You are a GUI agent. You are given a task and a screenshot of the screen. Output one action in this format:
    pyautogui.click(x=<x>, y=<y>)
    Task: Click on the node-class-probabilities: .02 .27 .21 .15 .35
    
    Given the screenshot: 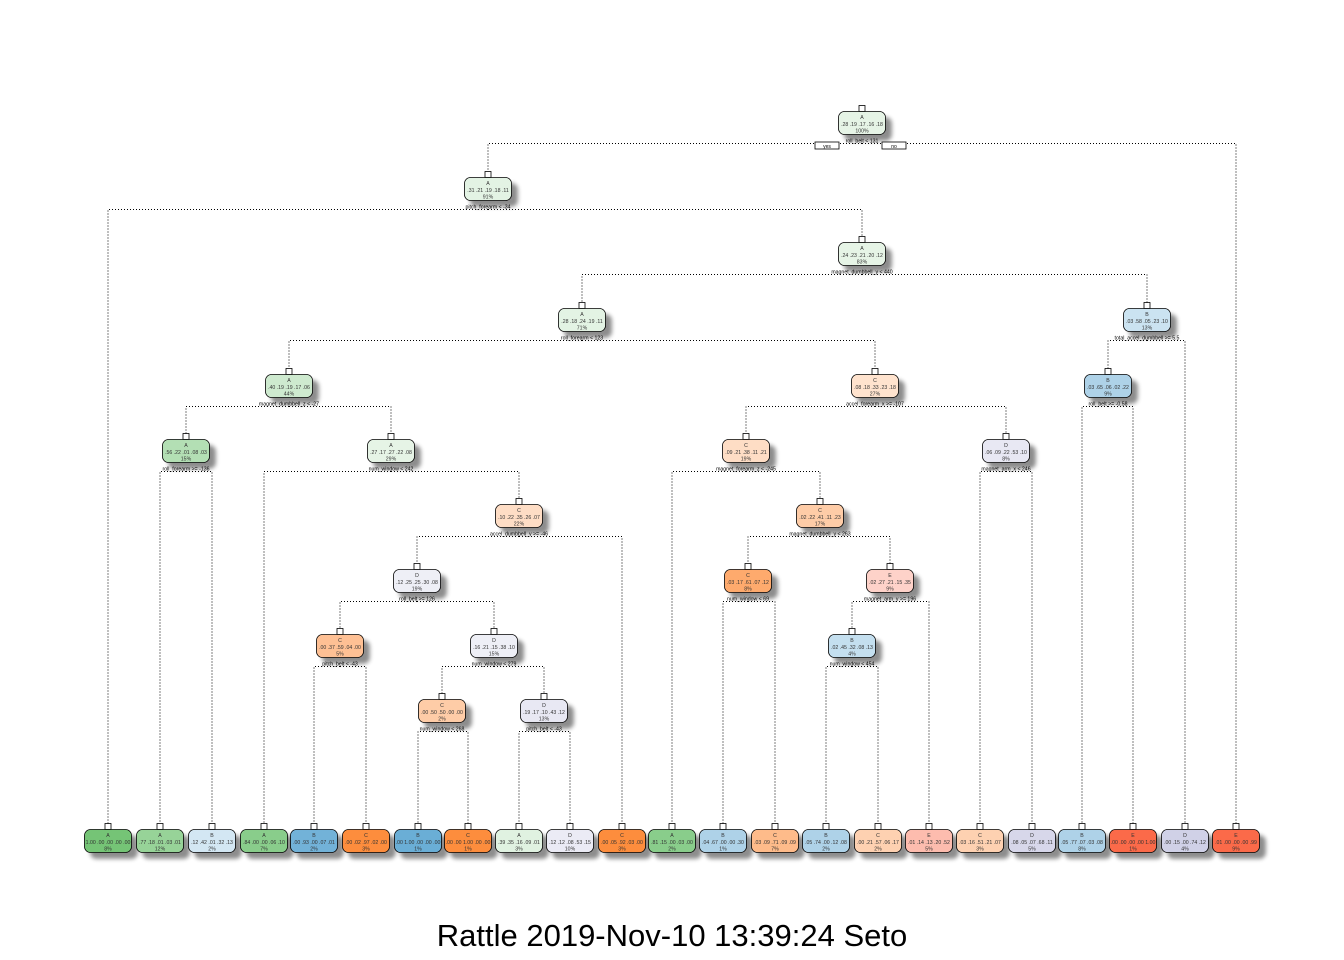 What is the action you would take?
    pyautogui.click(x=890, y=583)
    